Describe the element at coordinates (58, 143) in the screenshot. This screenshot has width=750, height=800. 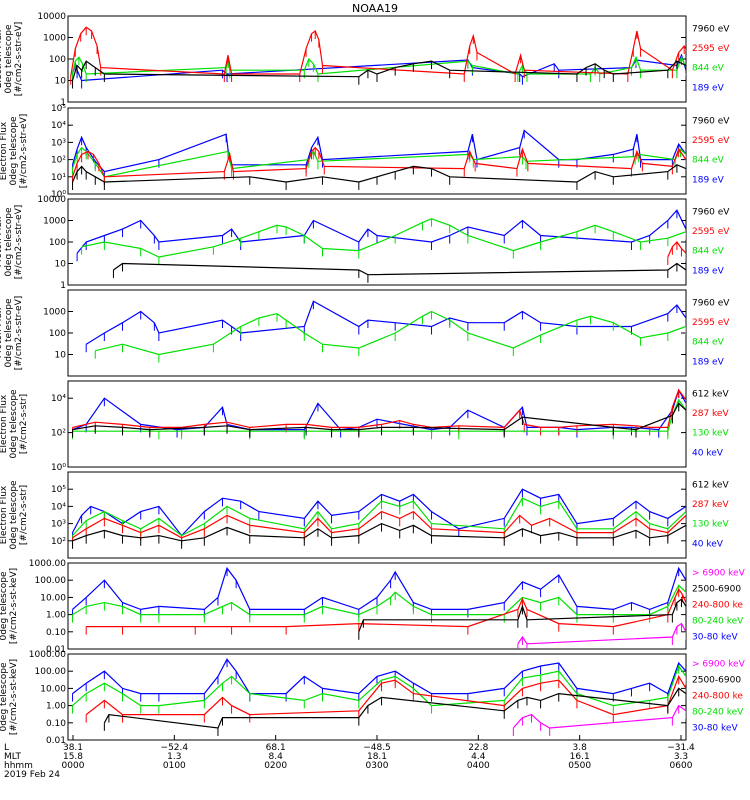
I see `y-tick-label: 10³` at that location.